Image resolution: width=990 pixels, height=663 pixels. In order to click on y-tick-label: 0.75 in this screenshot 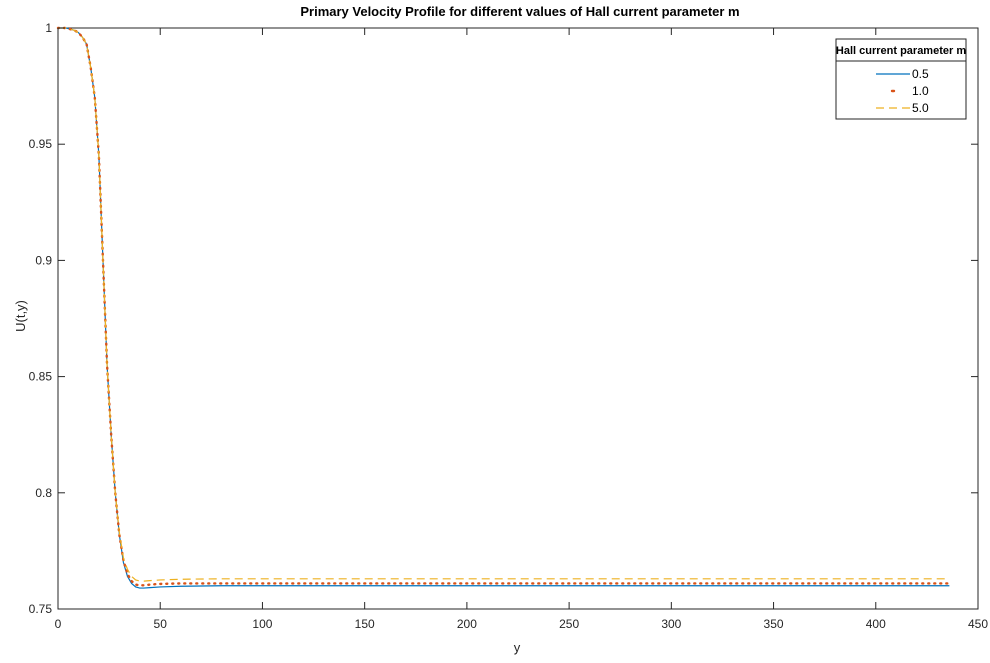, I will do `click(41, 609)`.